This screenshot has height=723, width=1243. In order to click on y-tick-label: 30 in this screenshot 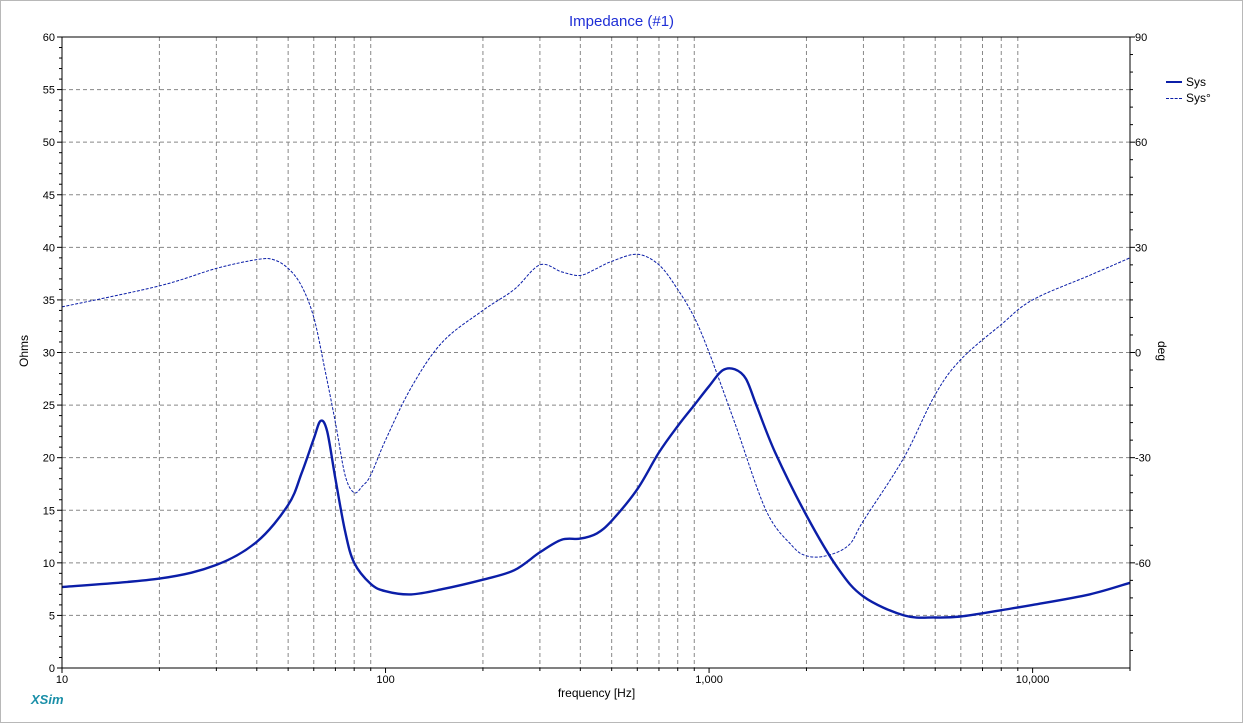, I will do `click(49, 354)`.